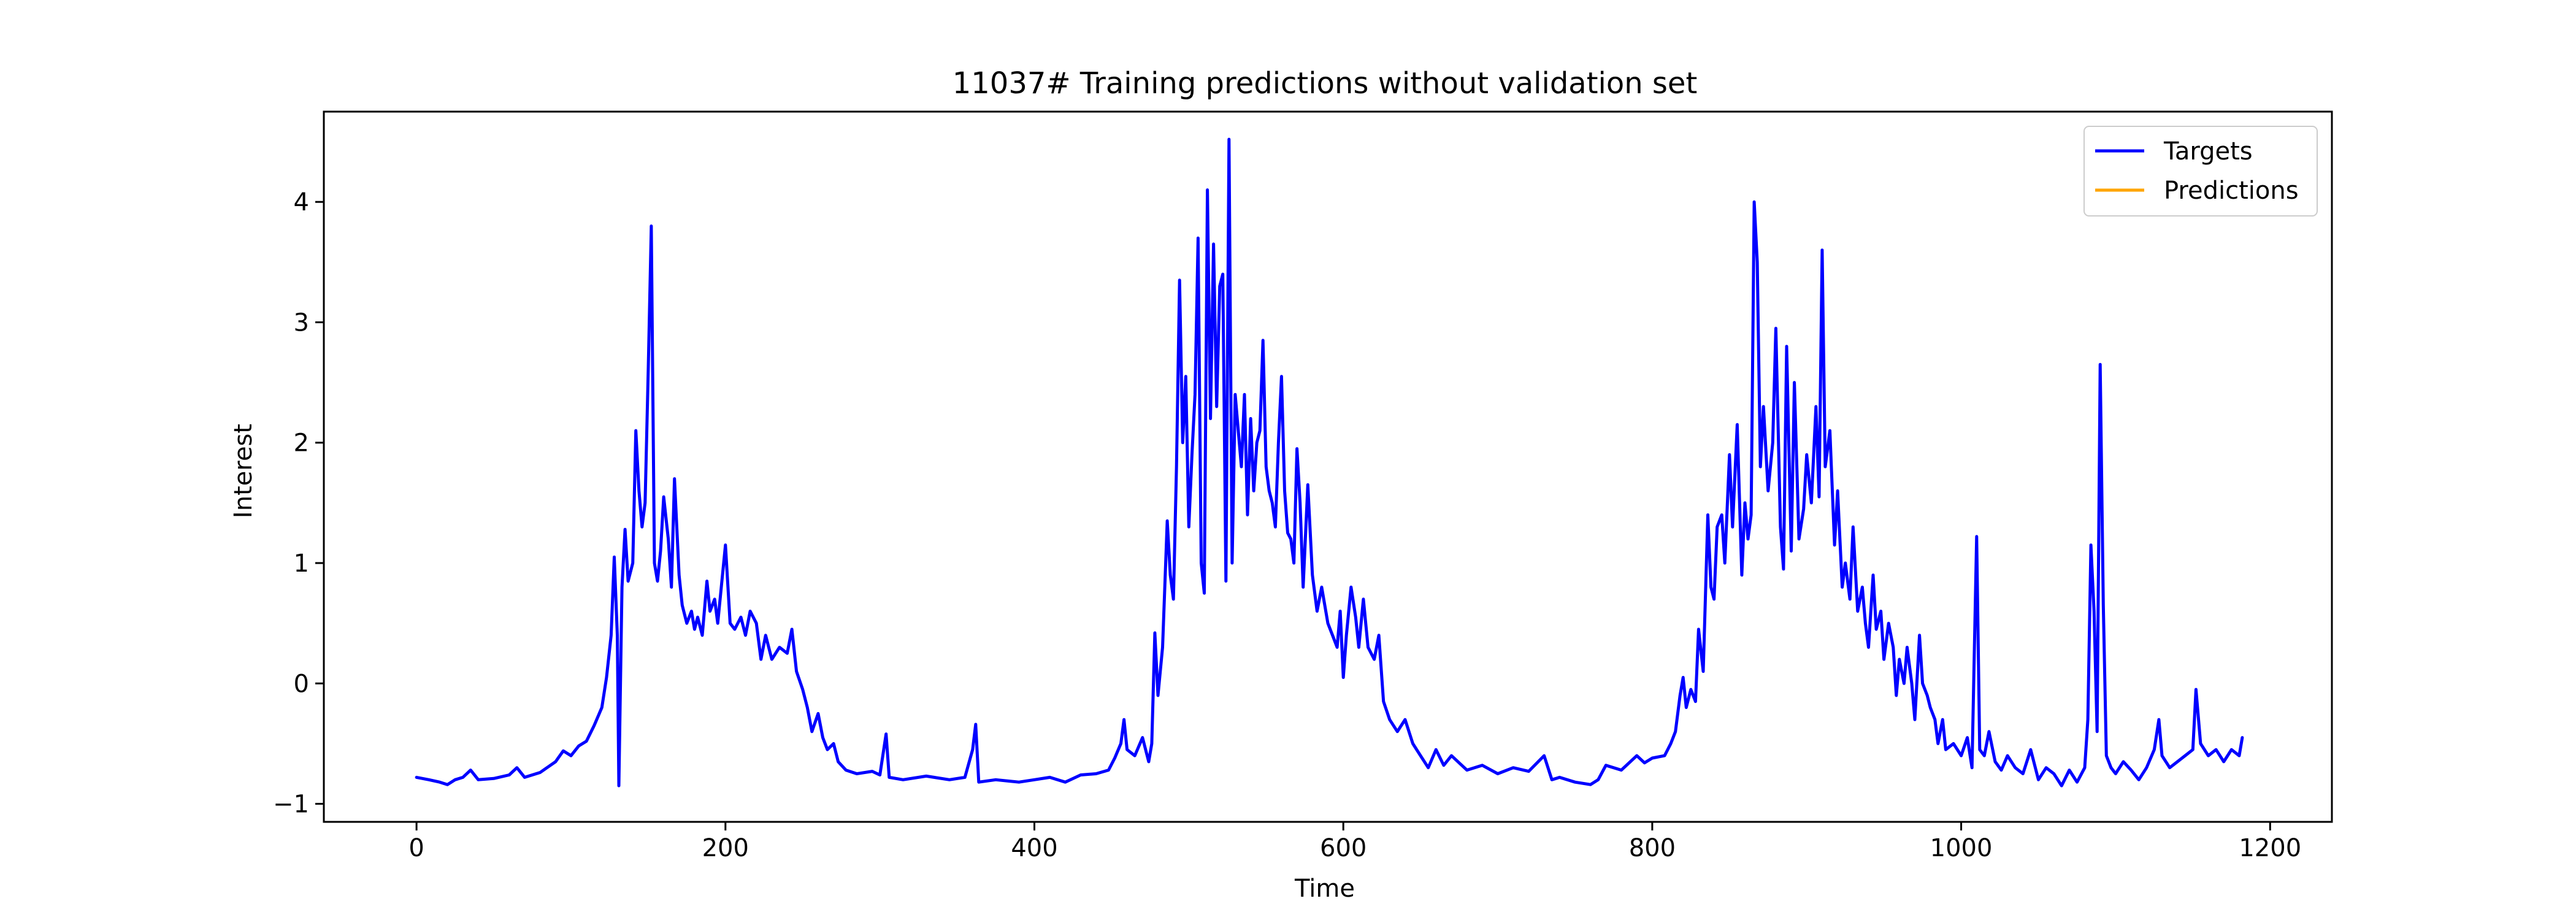  Describe the element at coordinates (1034, 848) in the screenshot. I see `x-tick-label: 400` at that location.